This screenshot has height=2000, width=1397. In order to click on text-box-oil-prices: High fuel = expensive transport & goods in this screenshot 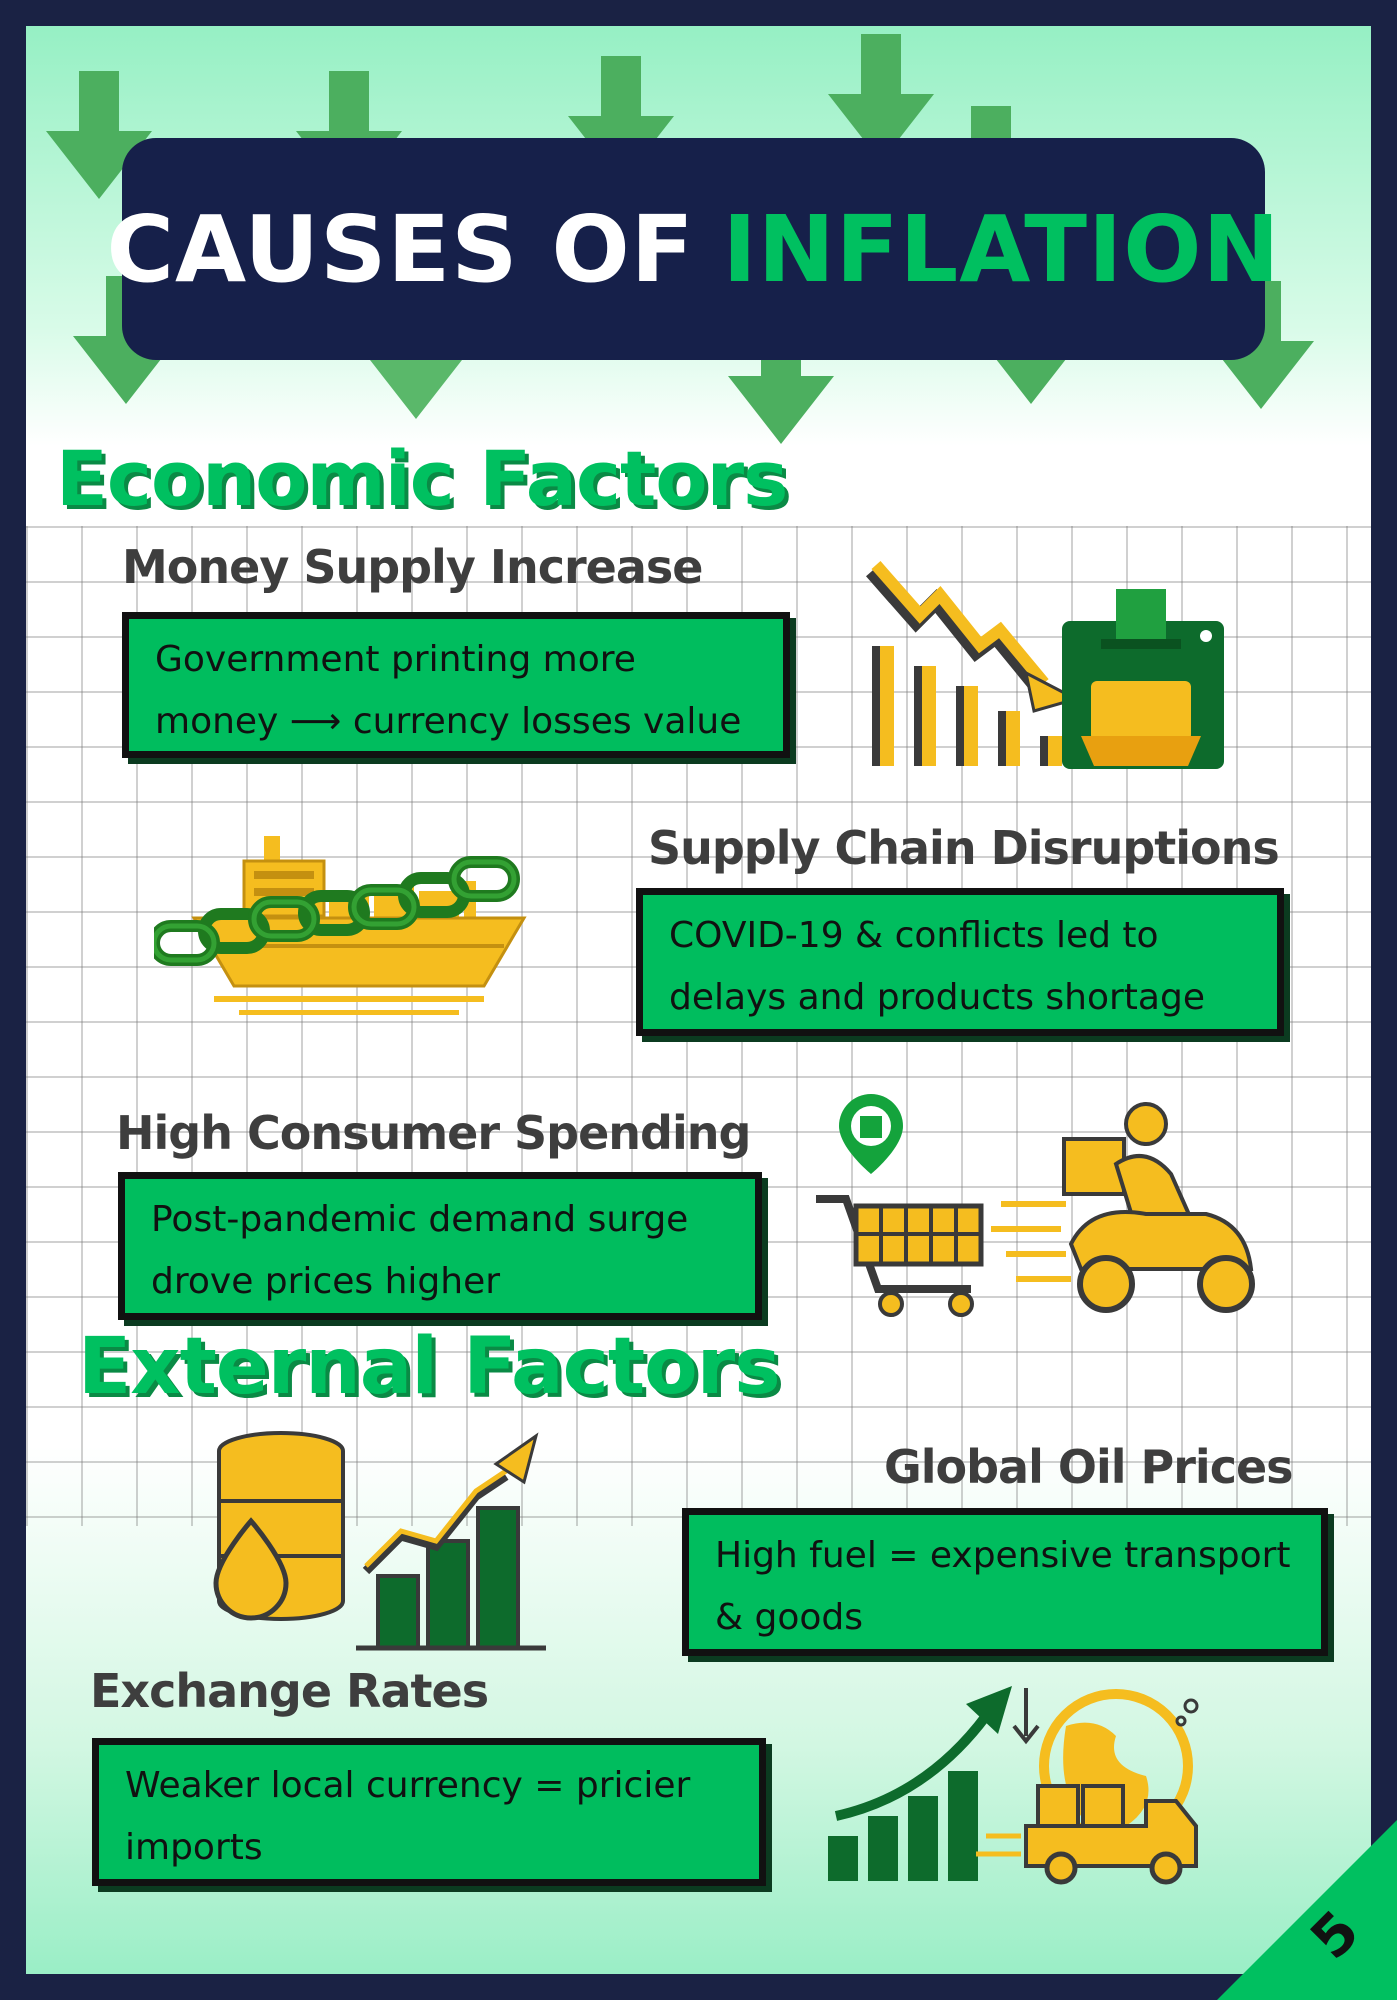, I will do `click(1005, 1582)`.